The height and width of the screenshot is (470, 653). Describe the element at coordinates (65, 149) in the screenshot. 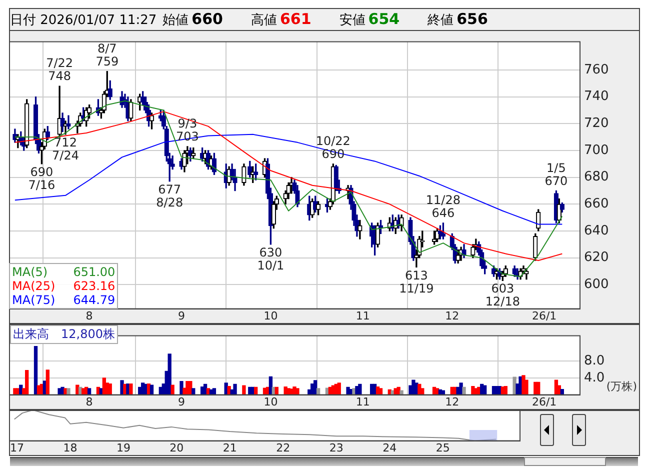

I see `annotation: 712 7/24` at that location.